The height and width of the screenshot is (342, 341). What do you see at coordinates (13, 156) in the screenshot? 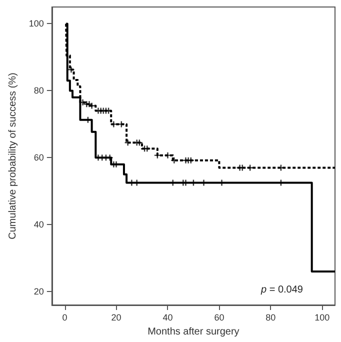
I see `y-axis-title: Cumulative probability of success (%)` at bounding box center [13, 156].